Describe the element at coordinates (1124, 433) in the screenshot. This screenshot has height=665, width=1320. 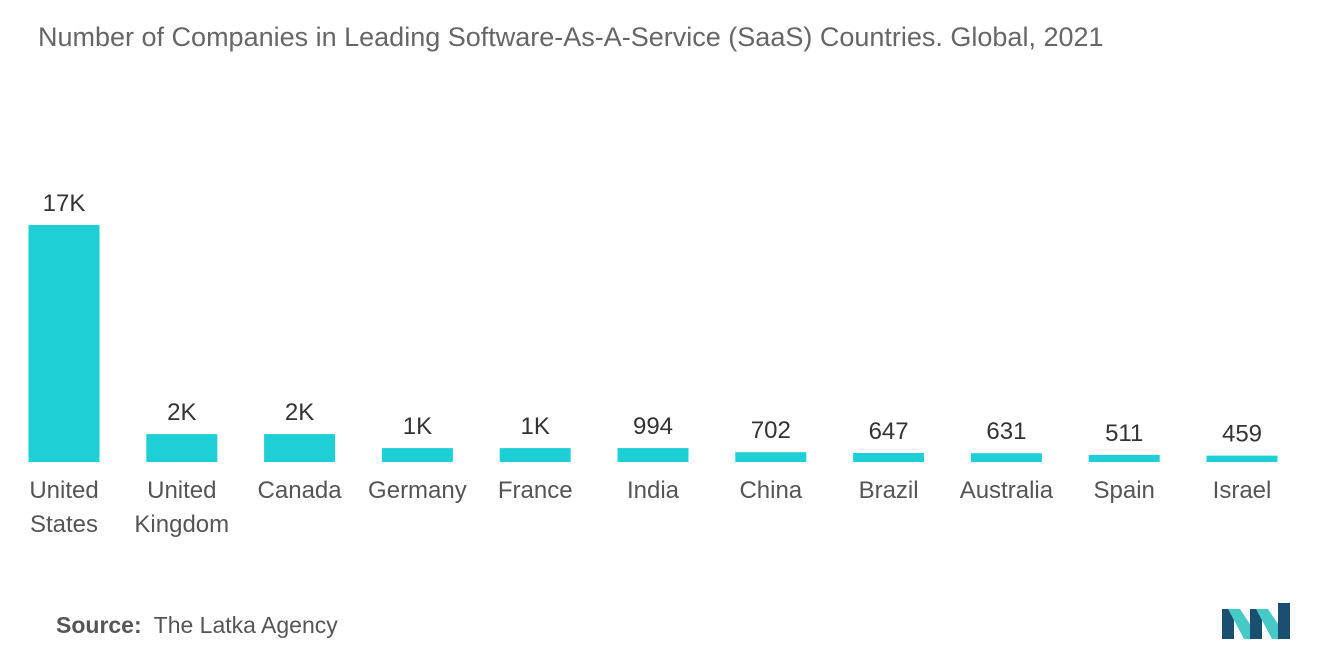
I see `bar-value-label: 511` at that location.